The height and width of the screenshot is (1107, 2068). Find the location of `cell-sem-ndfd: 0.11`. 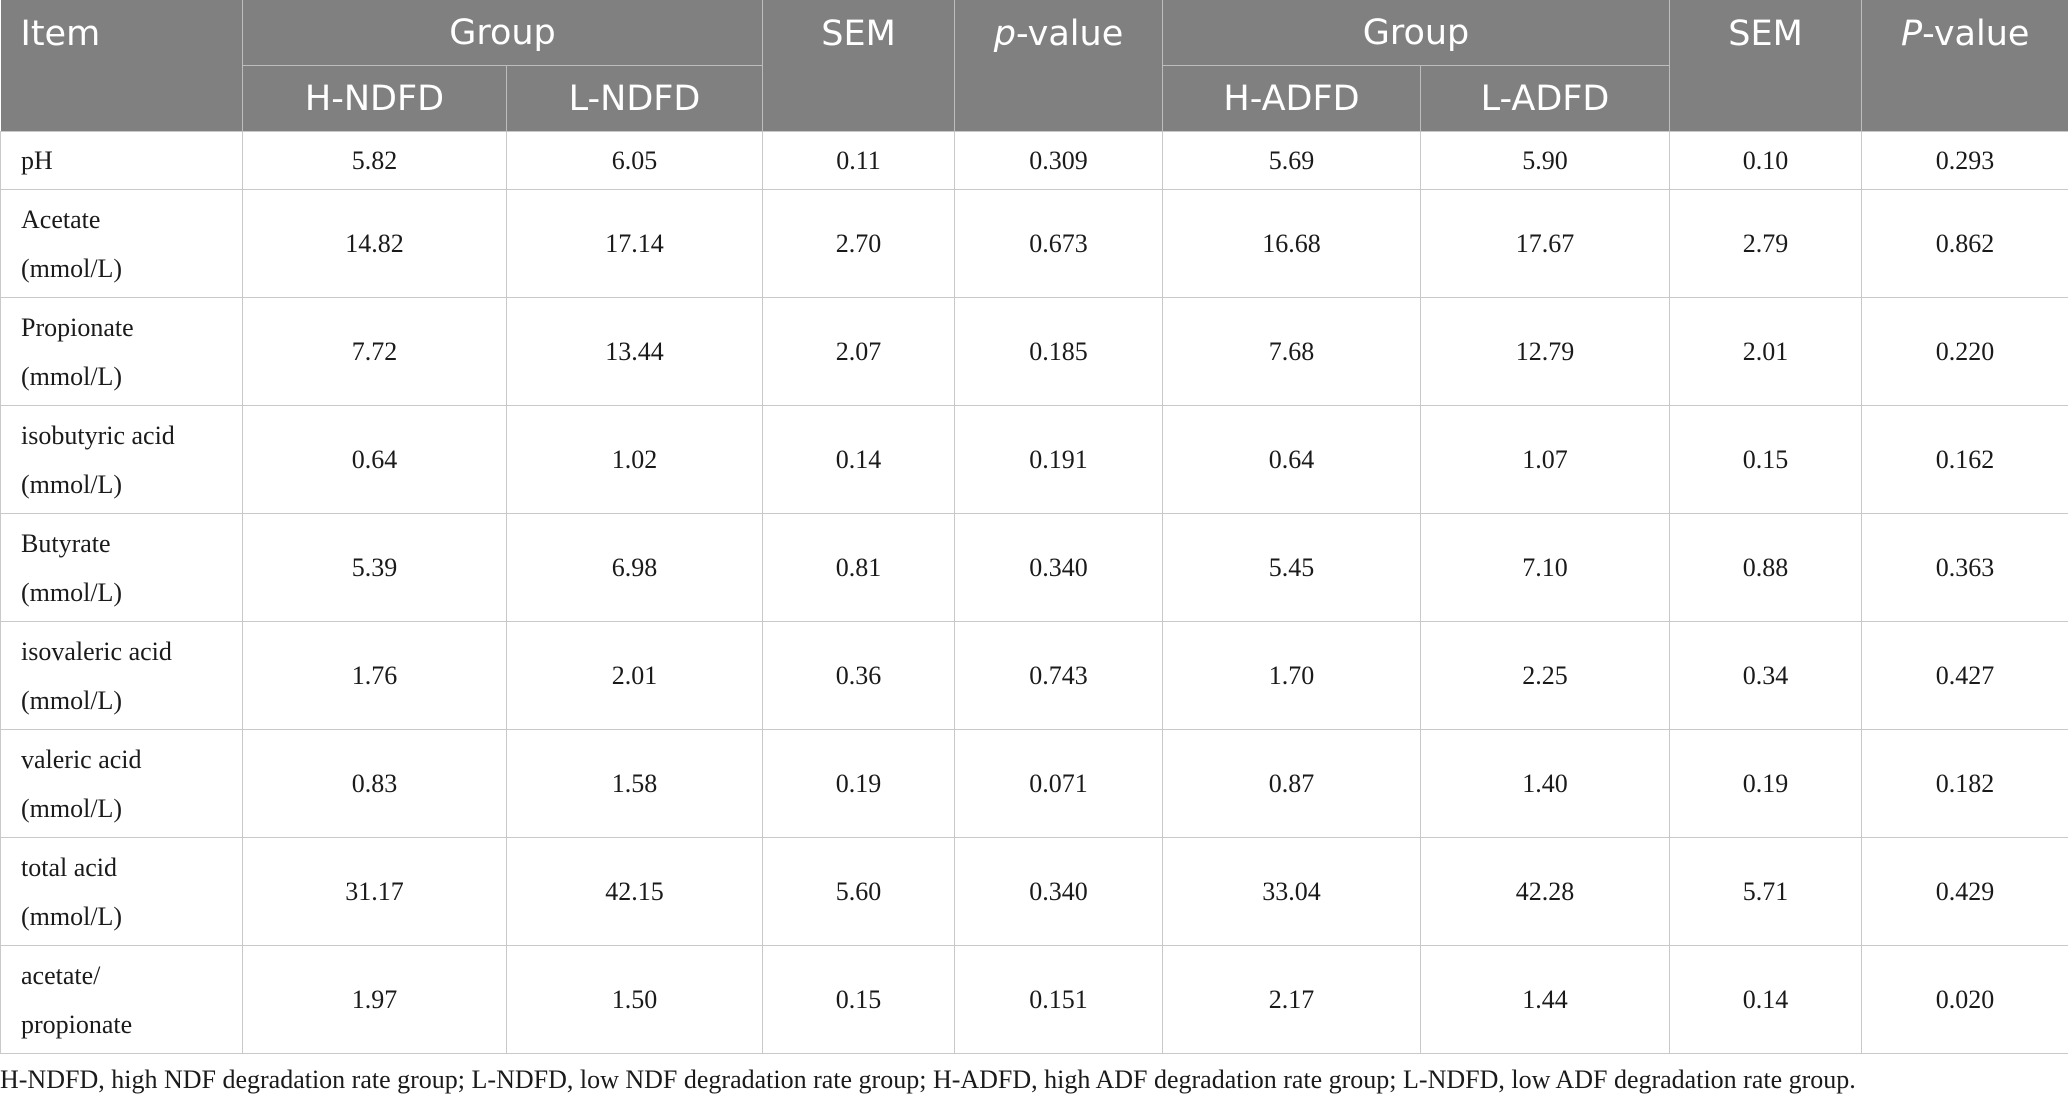

cell-sem-ndfd: 0.11 is located at coordinates (858, 160).